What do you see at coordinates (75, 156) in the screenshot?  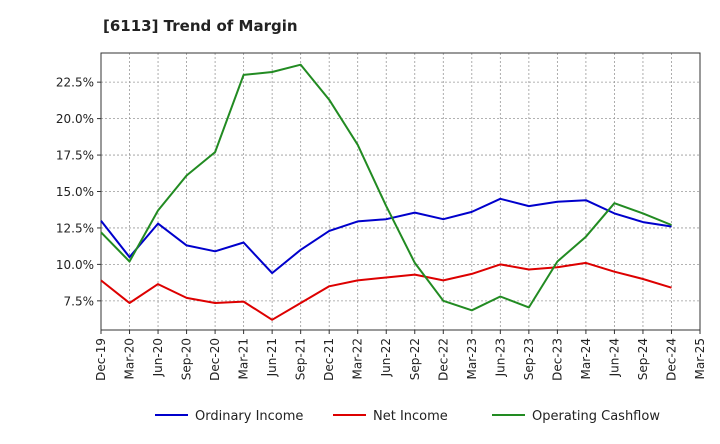 I see `y-tick-label: 17.5%` at bounding box center [75, 156].